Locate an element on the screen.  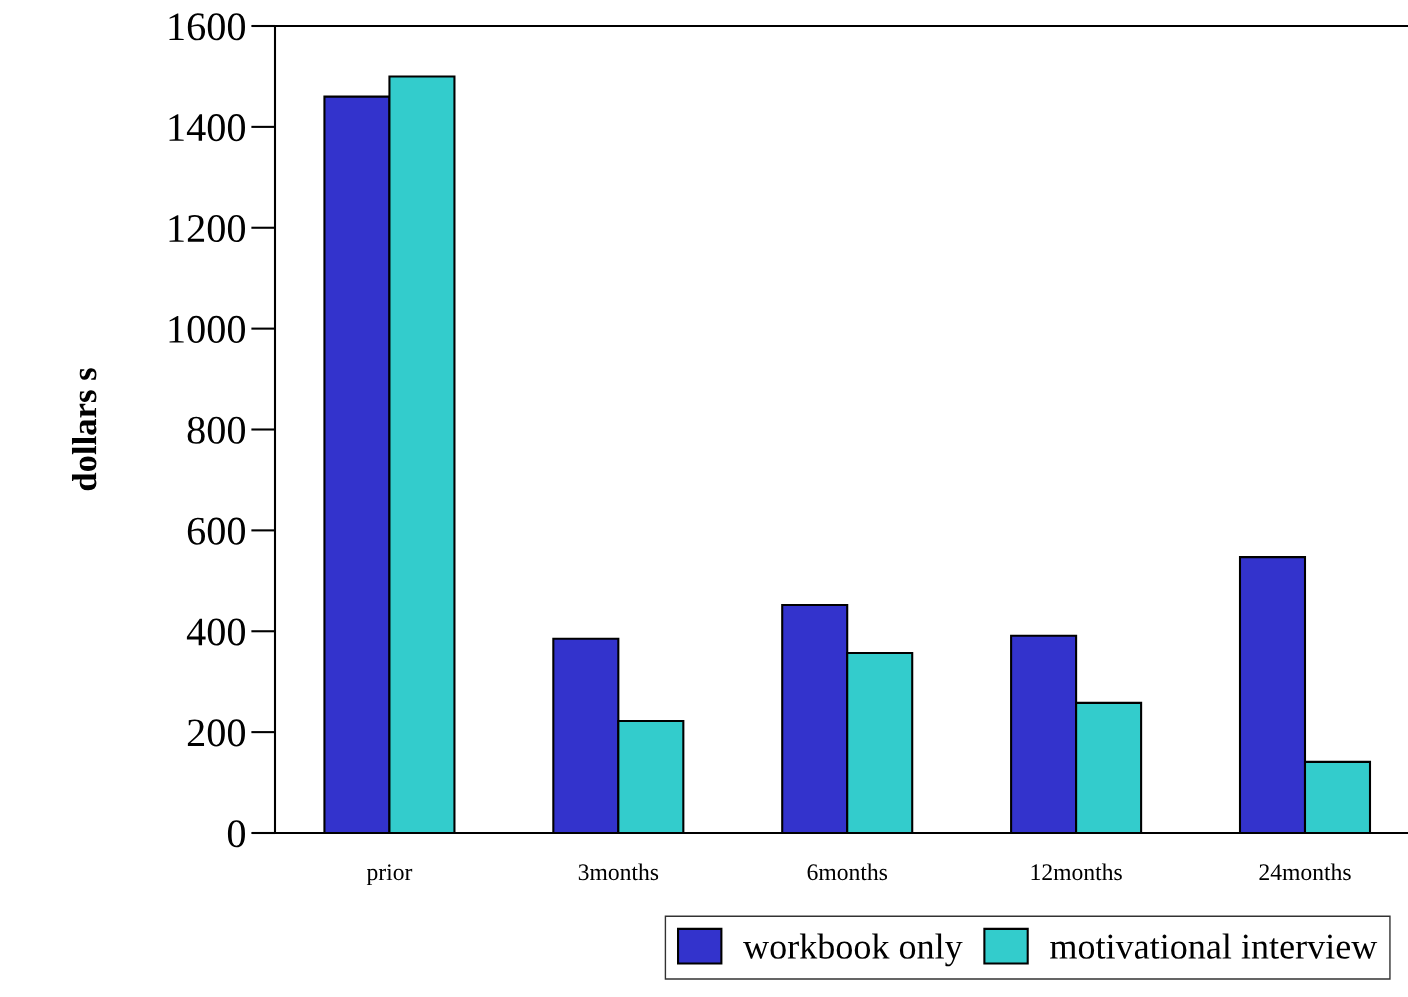
legend-label: motivational interview is located at coordinates (1214, 946).